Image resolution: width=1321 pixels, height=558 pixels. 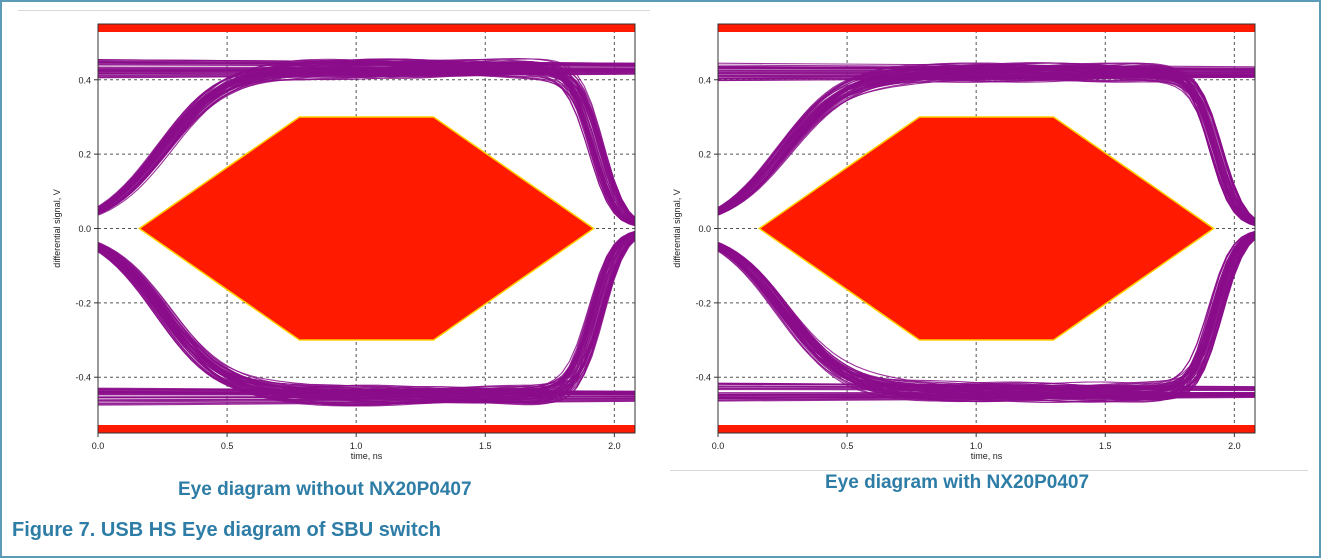 What do you see at coordinates (325, 489) in the screenshot?
I see `chart-caption-left: Eye diagram without NX20P0407` at bounding box center [325, 489].